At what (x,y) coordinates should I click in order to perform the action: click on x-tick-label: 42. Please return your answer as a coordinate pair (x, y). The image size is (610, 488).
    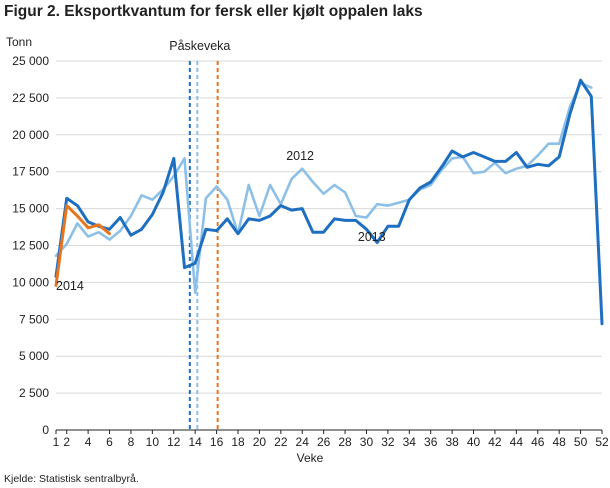
    Looking at the image, I should click on (495, 442).